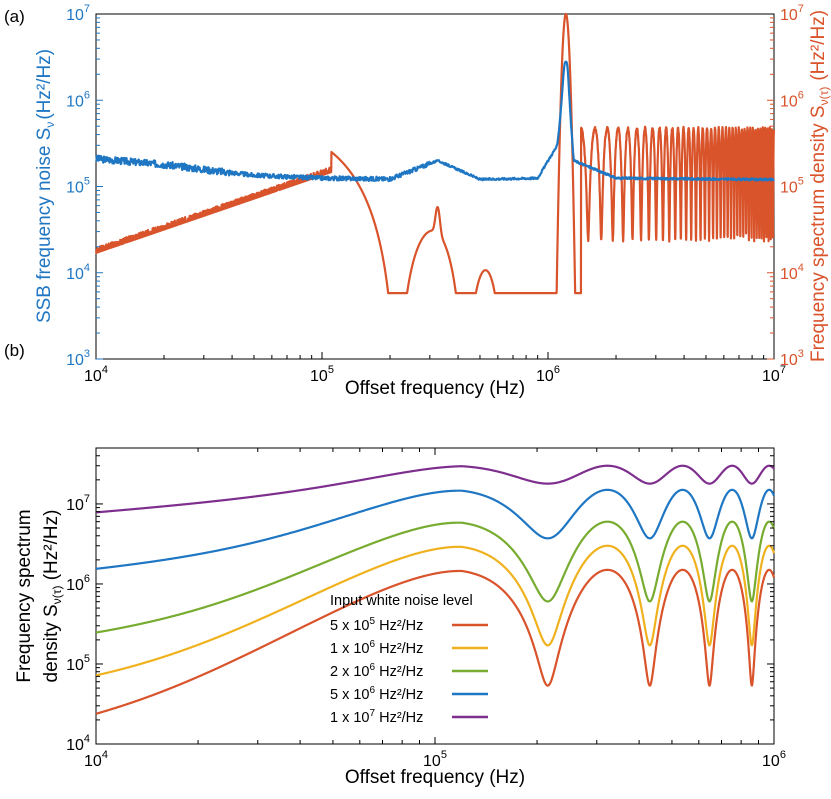  What do you see at coordinates (50, 125) in the screenshot?
I see `left-ylabel-sub: ν` at bounding box center [50, 125].